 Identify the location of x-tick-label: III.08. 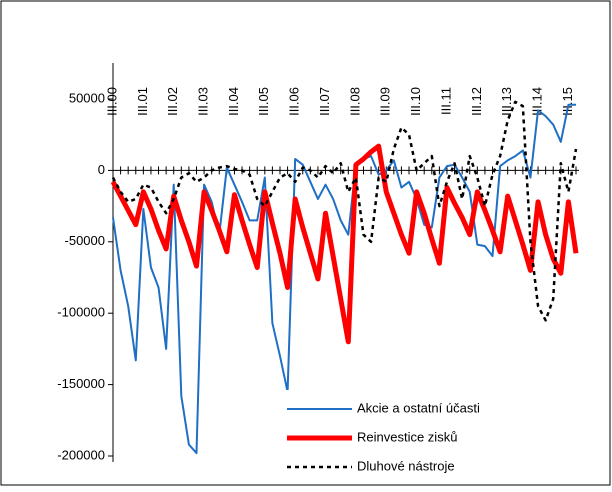
(354, 101).